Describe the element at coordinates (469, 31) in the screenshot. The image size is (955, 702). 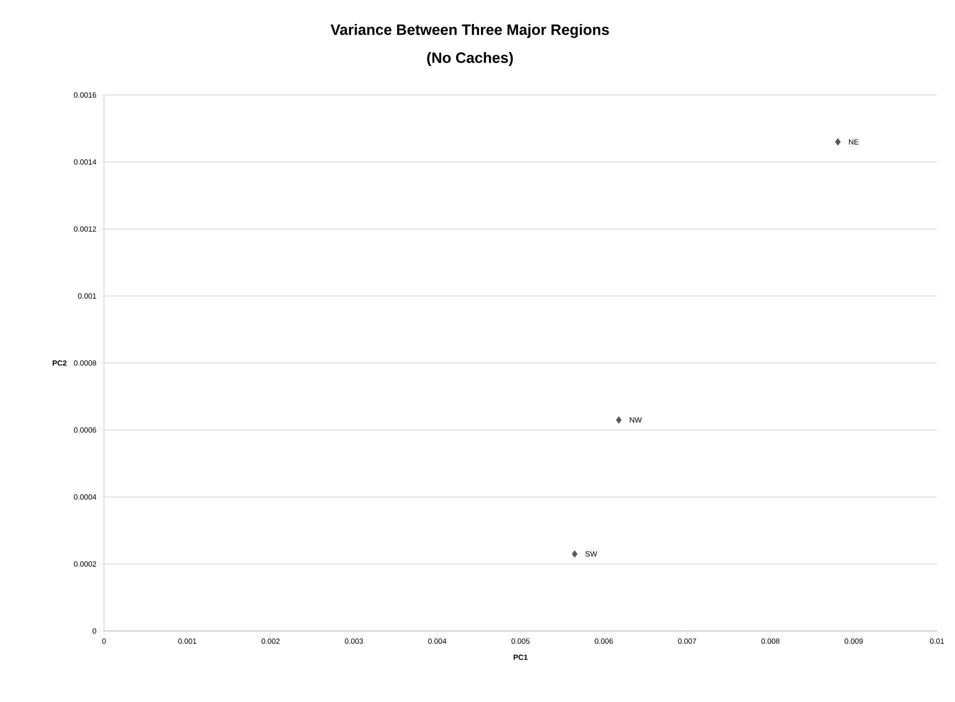
I see `chart-title: Variance Between Three Major Regions` at that location.